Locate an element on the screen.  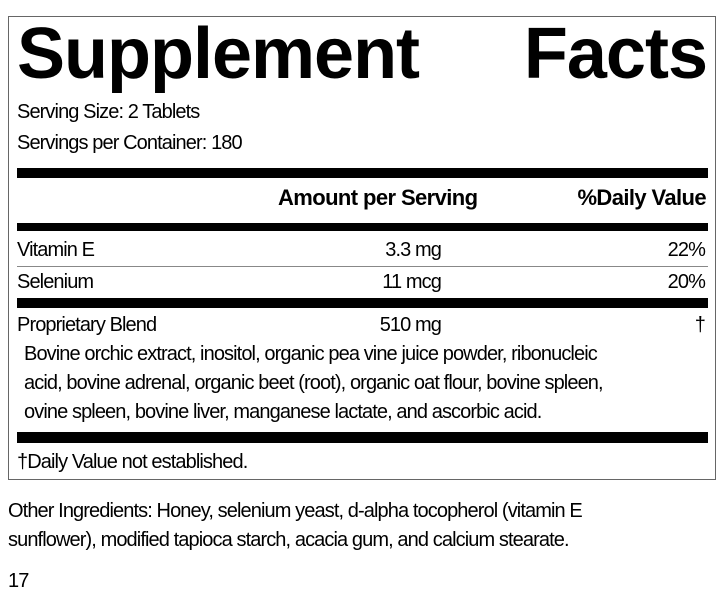
row-name: Proprietary Blend is located at coordinates (87, 325).